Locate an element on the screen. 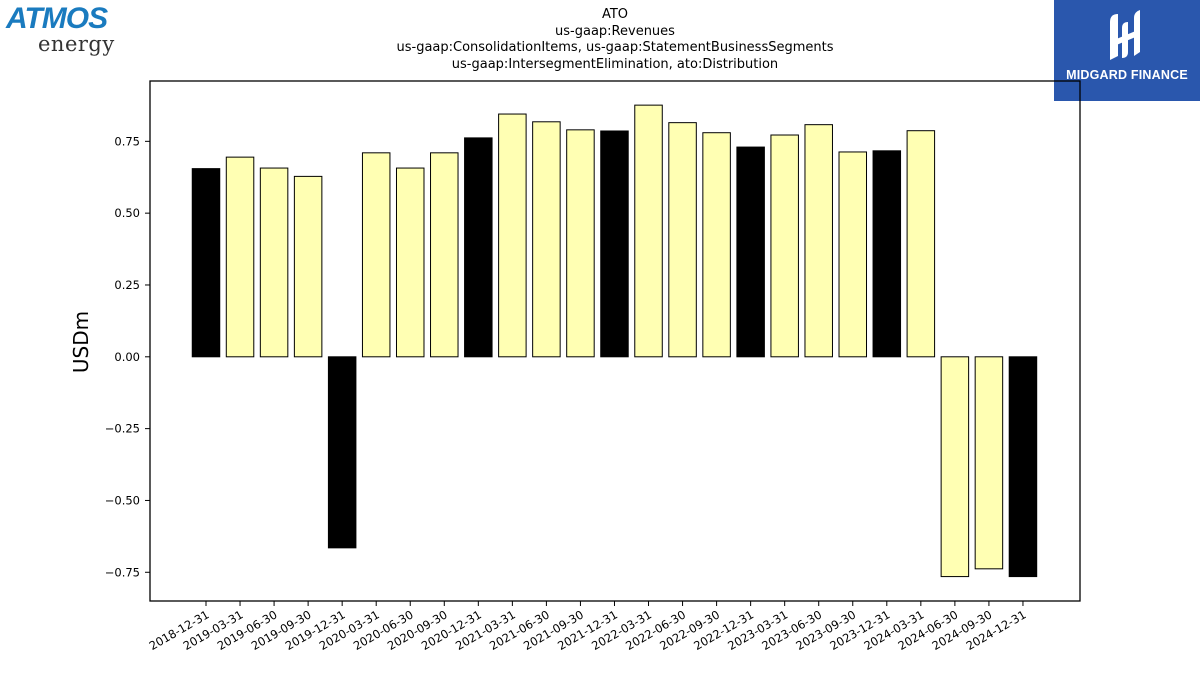 Image resolution: width=1200 pixels, height=675 pixels. y-tick-label: −0.50 is located at coordinates (122, 500).